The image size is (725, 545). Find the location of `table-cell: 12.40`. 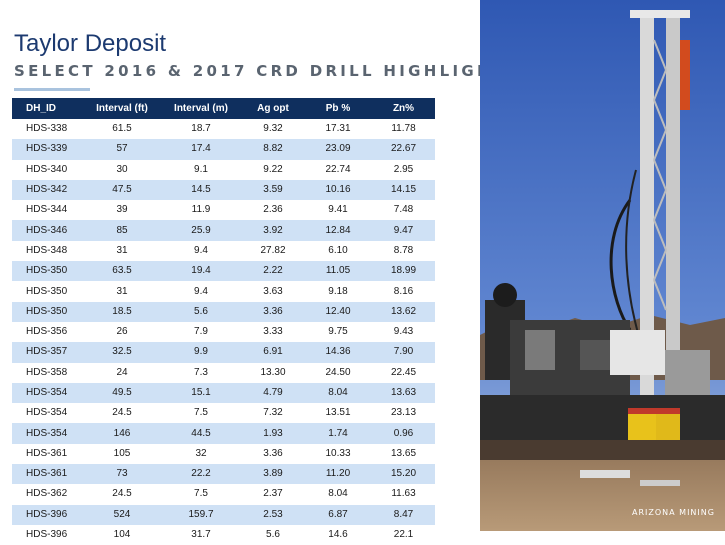

table-cell: 12.40 is located at coordinates (338, 311).